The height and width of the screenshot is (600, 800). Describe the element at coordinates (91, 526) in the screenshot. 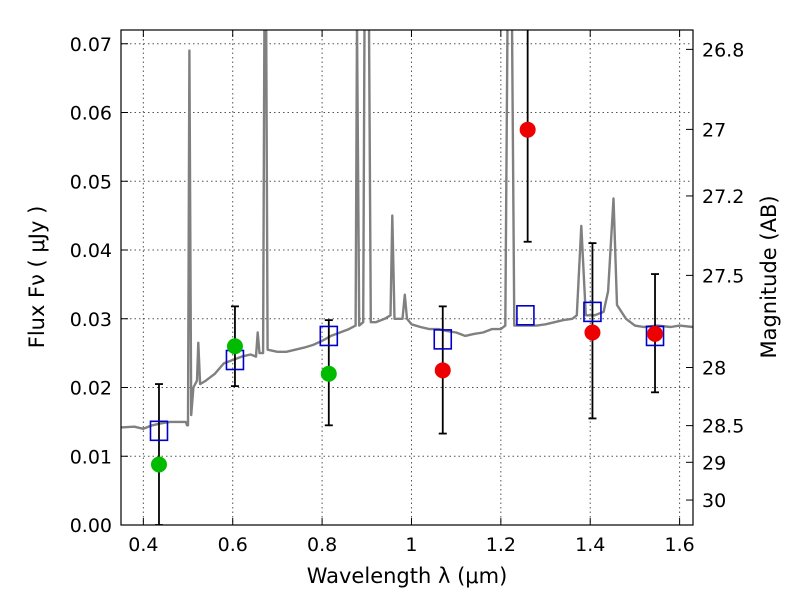

I see `y-tick-label-0: 0.00` at that location.